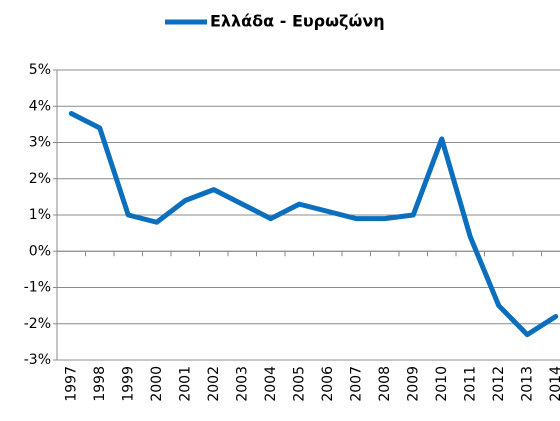 This screenshot has height=421, width=560. I want to click on y-tick-label: 4%, so click(40, 106).